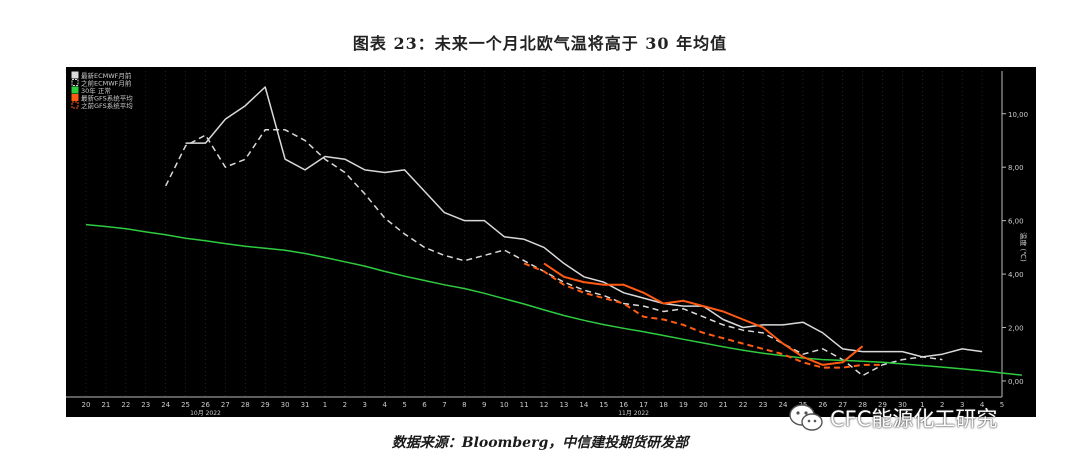  Describe the element at coordinates (107, 98) in the screenshot. I see `legend-label: 最新GFS系统平均` at that location.